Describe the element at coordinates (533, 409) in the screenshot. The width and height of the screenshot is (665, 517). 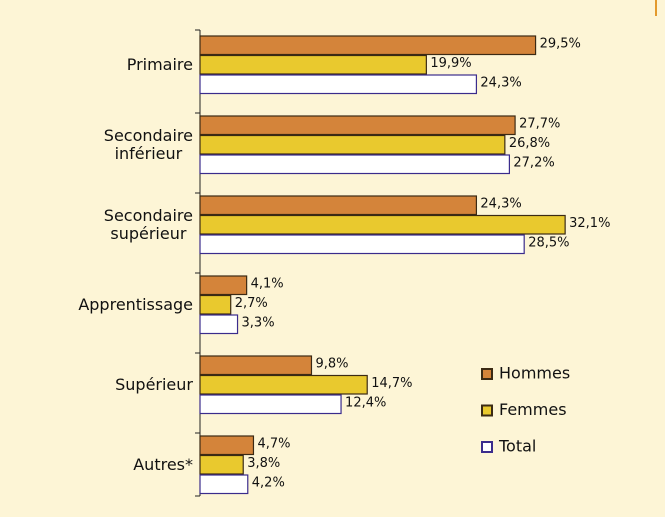
I see `legend-label: Femmes` at that location.